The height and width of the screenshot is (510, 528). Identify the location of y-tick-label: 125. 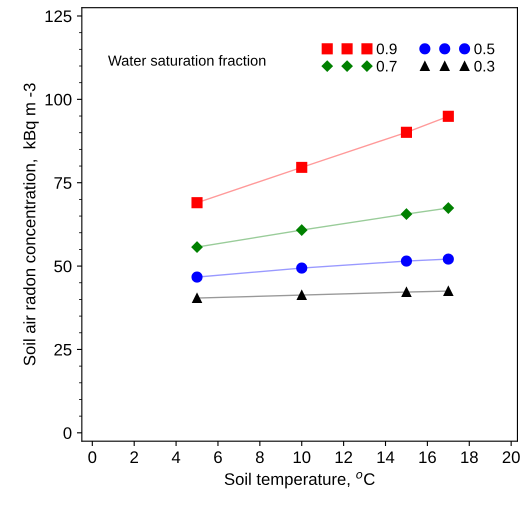
(59, 16).